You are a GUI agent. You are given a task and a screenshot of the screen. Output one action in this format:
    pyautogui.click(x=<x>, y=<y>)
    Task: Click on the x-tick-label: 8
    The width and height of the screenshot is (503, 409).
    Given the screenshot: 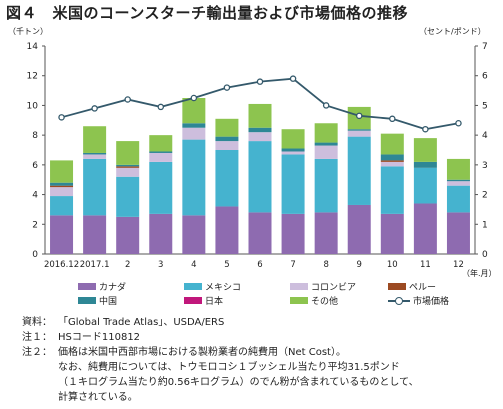 What is the action you would take?
    pyautogui.click(x=325, y=265)
    